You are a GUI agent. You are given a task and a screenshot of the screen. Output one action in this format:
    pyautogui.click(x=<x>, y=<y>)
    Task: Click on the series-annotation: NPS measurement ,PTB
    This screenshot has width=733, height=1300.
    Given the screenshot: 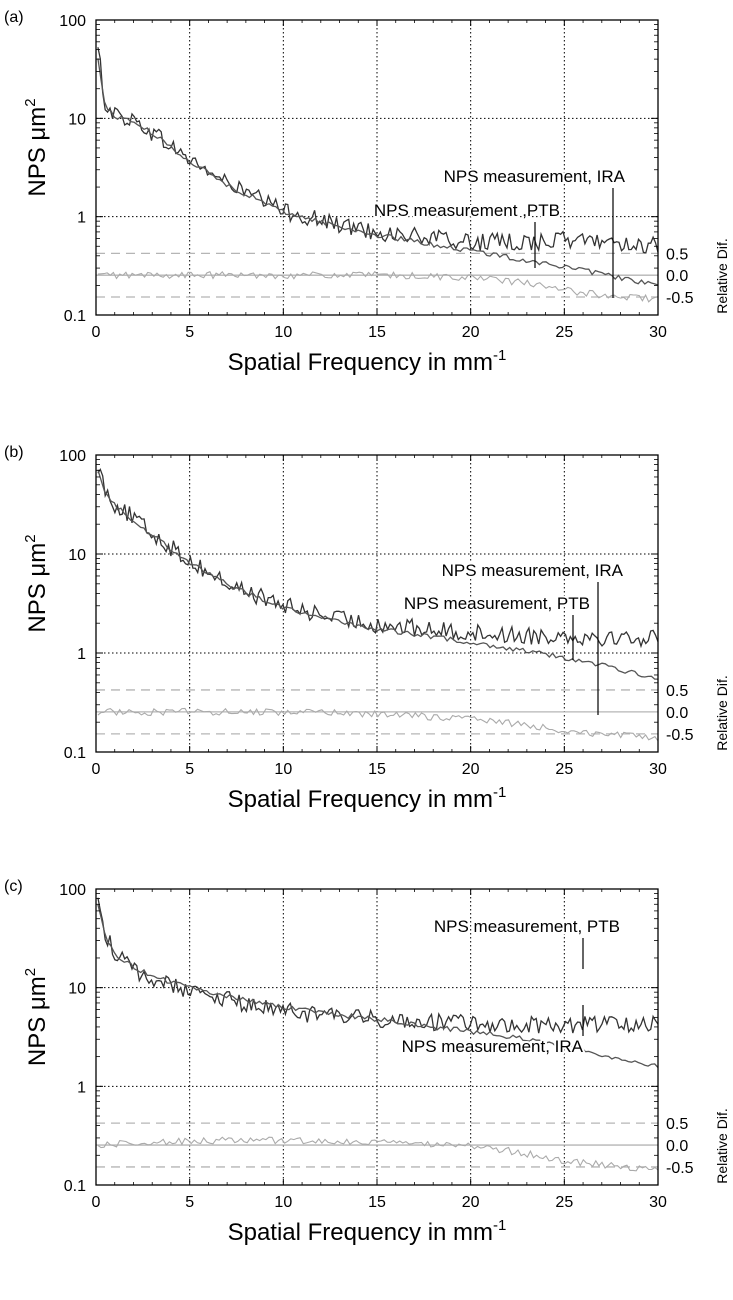 What is the action you would take?
    pyautogui.click(x=467, y=210)
    